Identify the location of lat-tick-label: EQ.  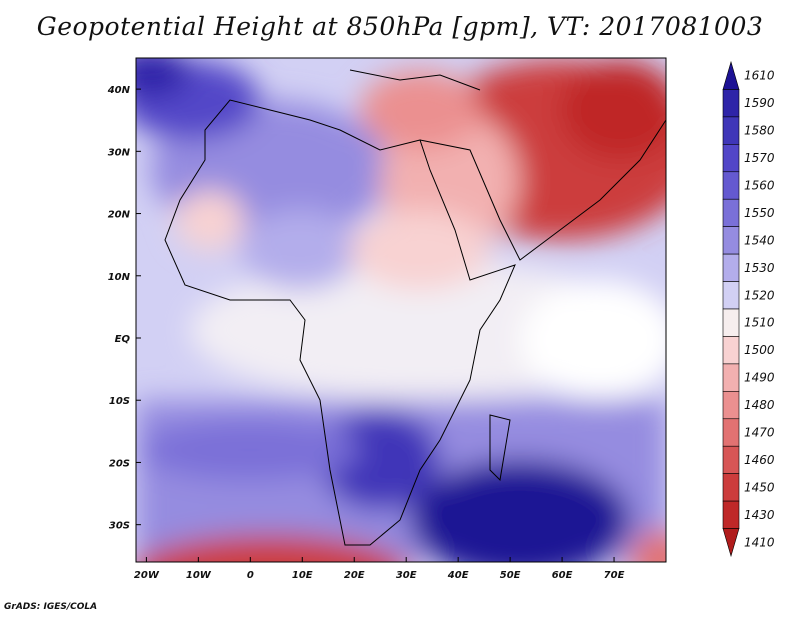
(123, 339).